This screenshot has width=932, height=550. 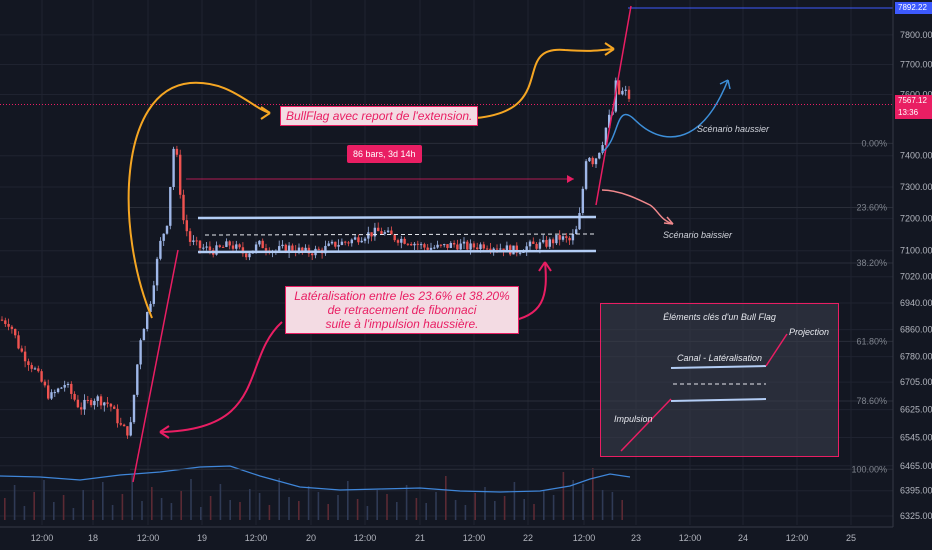 I want to click on legend-title: Éléments clés d'un Bull Flag, so click(x=719, y=317).